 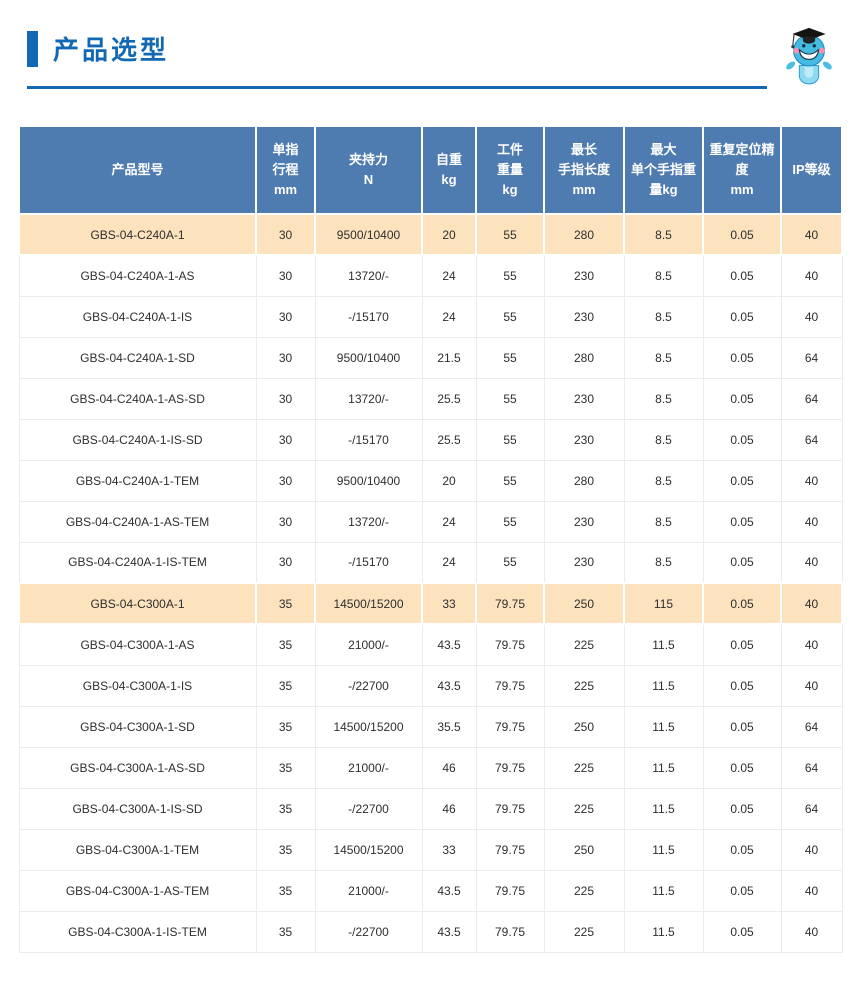 What do you see at coordinates (137, 931) in the screenshot?
I see `cell-model: GBS-04-C300A-1-IS-TEM` at bounding box center [137, 931].